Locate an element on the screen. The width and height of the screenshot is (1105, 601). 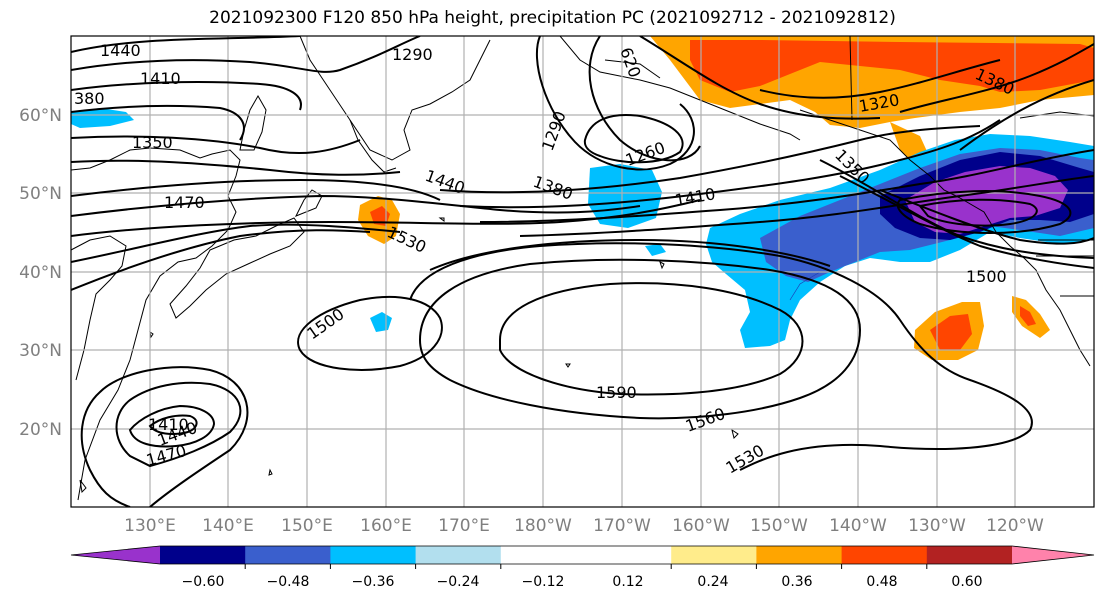
contour-label: 1470 is located at coordinates (184, 202).